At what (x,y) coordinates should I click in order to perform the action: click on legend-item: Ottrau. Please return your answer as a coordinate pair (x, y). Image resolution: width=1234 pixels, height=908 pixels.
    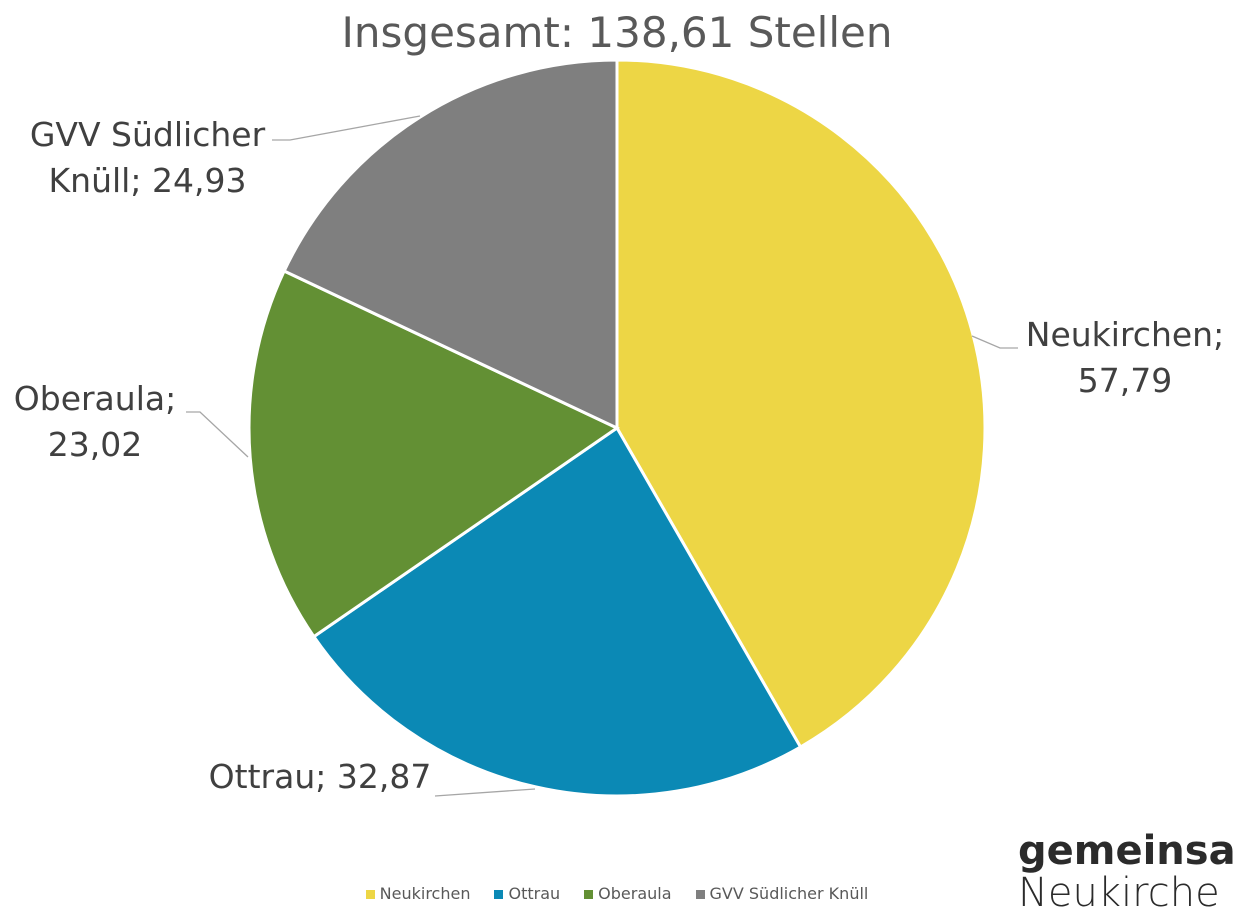
    Looking at the image, I should click on (527, 893).